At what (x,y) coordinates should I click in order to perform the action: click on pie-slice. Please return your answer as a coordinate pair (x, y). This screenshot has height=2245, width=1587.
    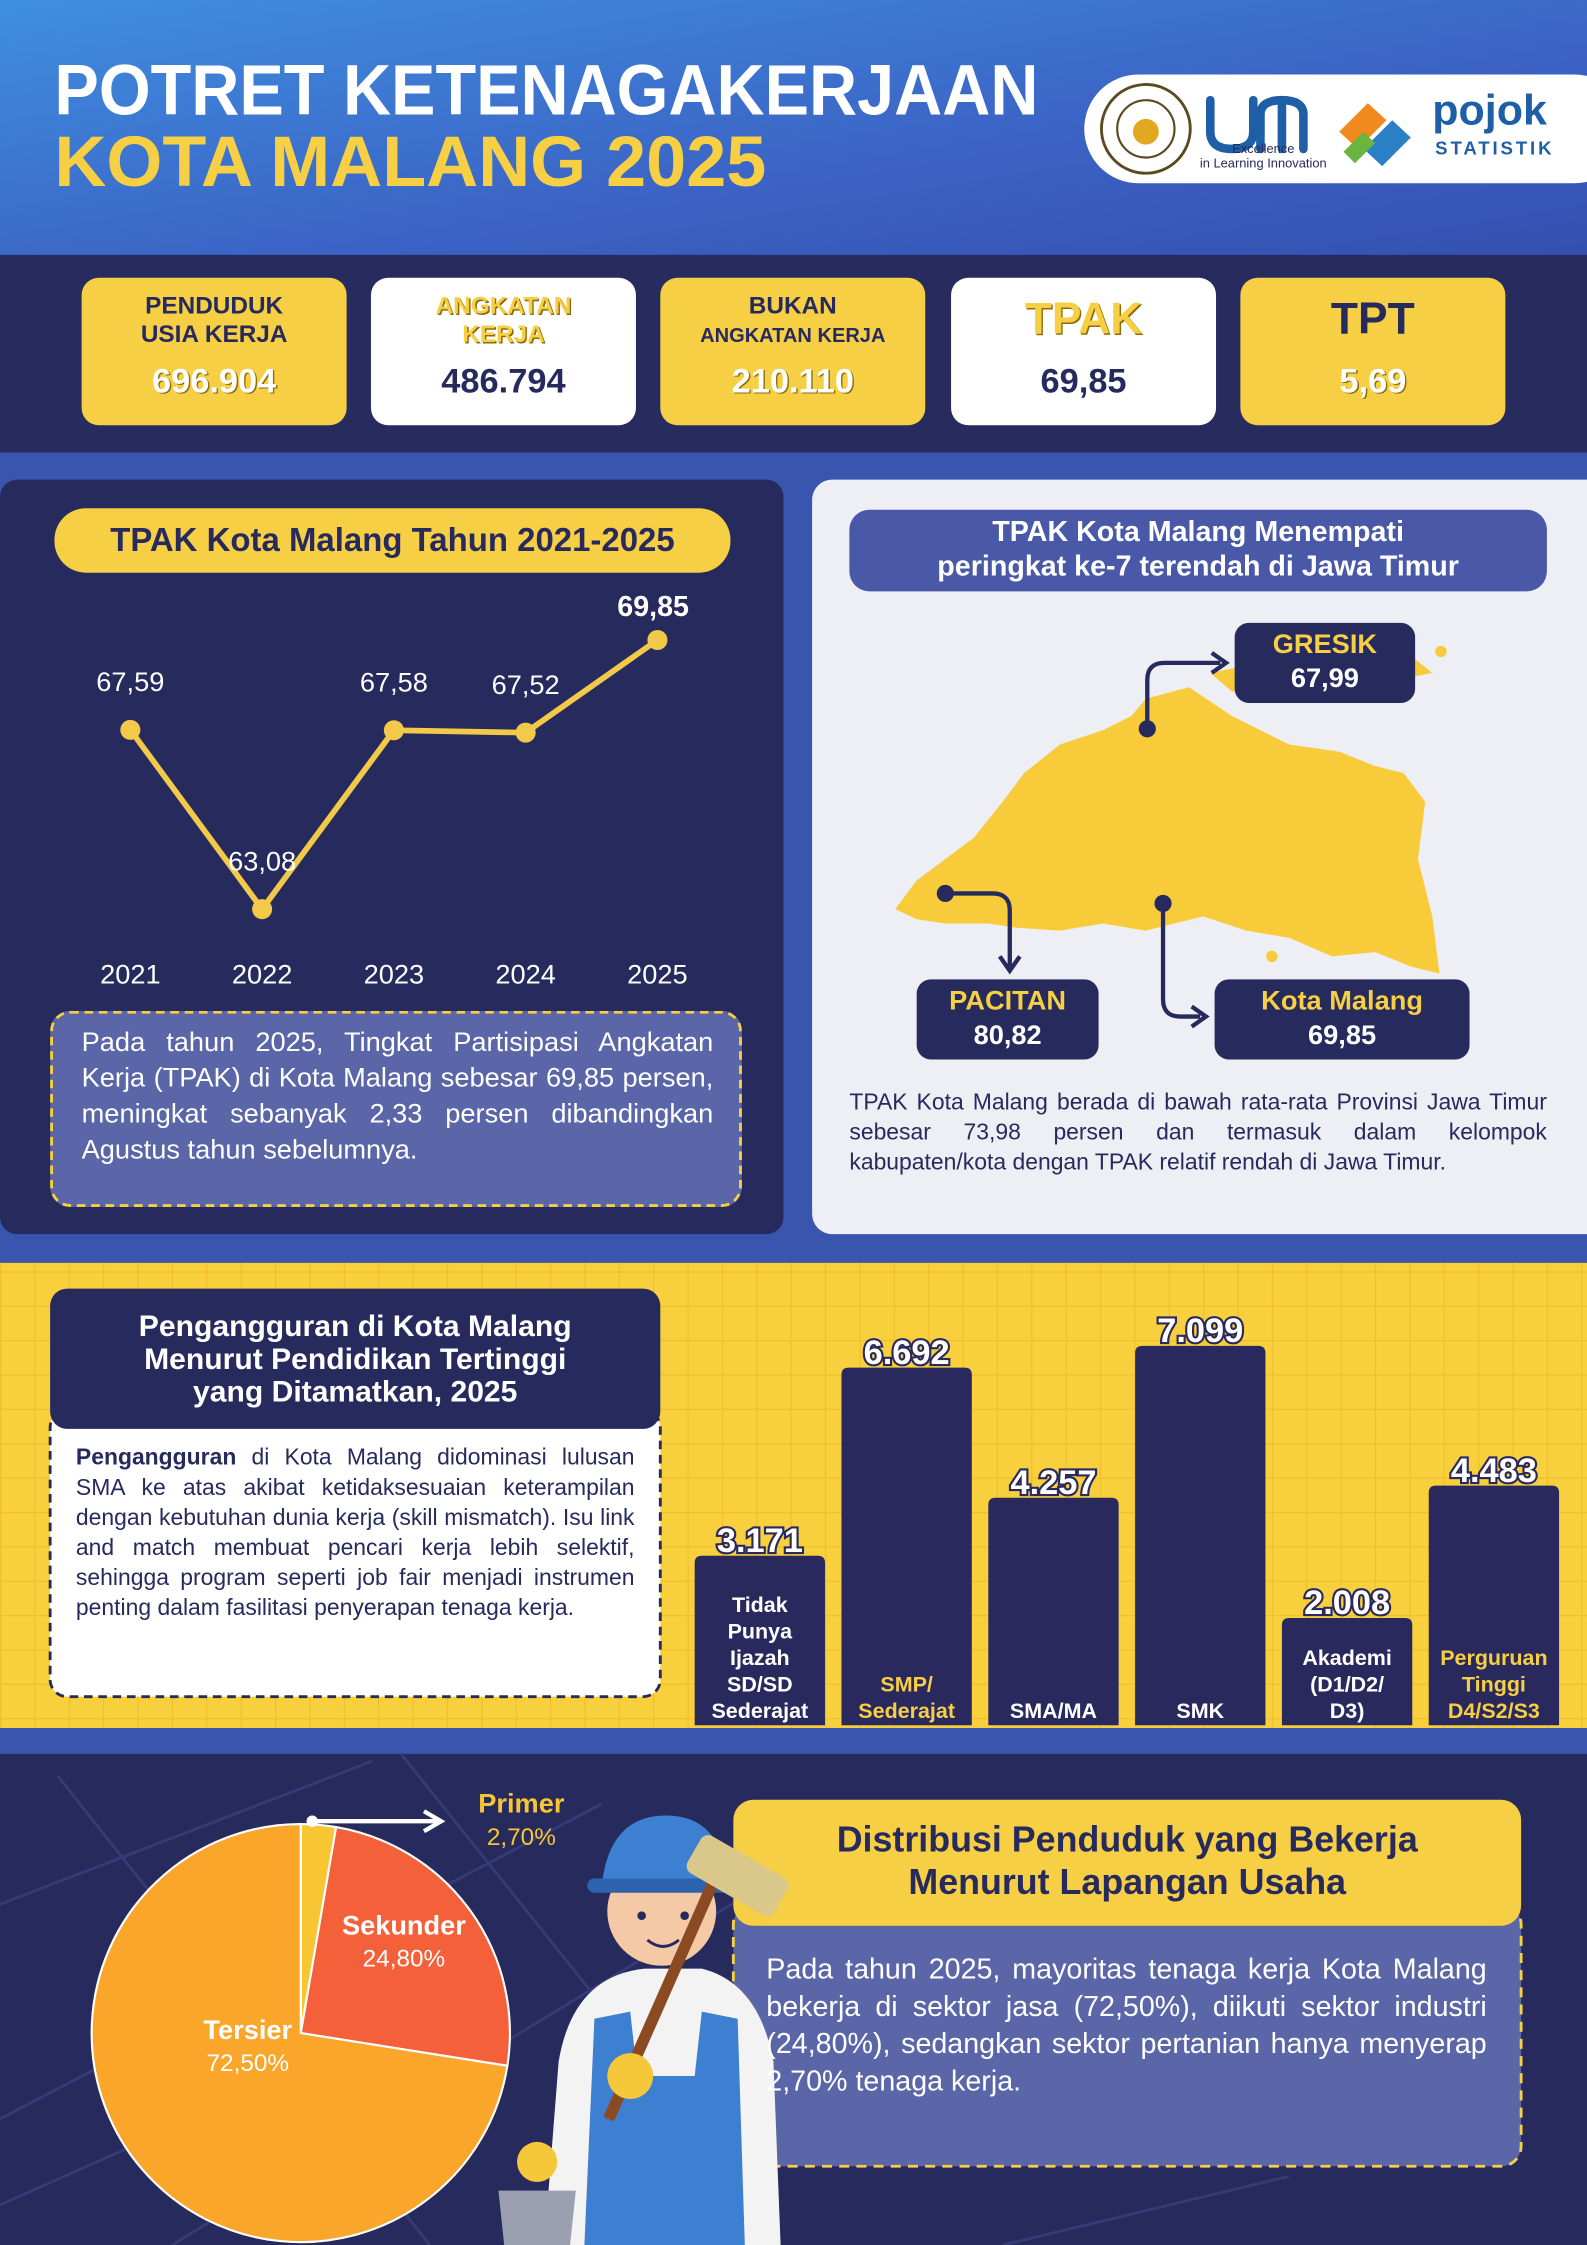
    Looking at the image, I should click on (405, 1946).